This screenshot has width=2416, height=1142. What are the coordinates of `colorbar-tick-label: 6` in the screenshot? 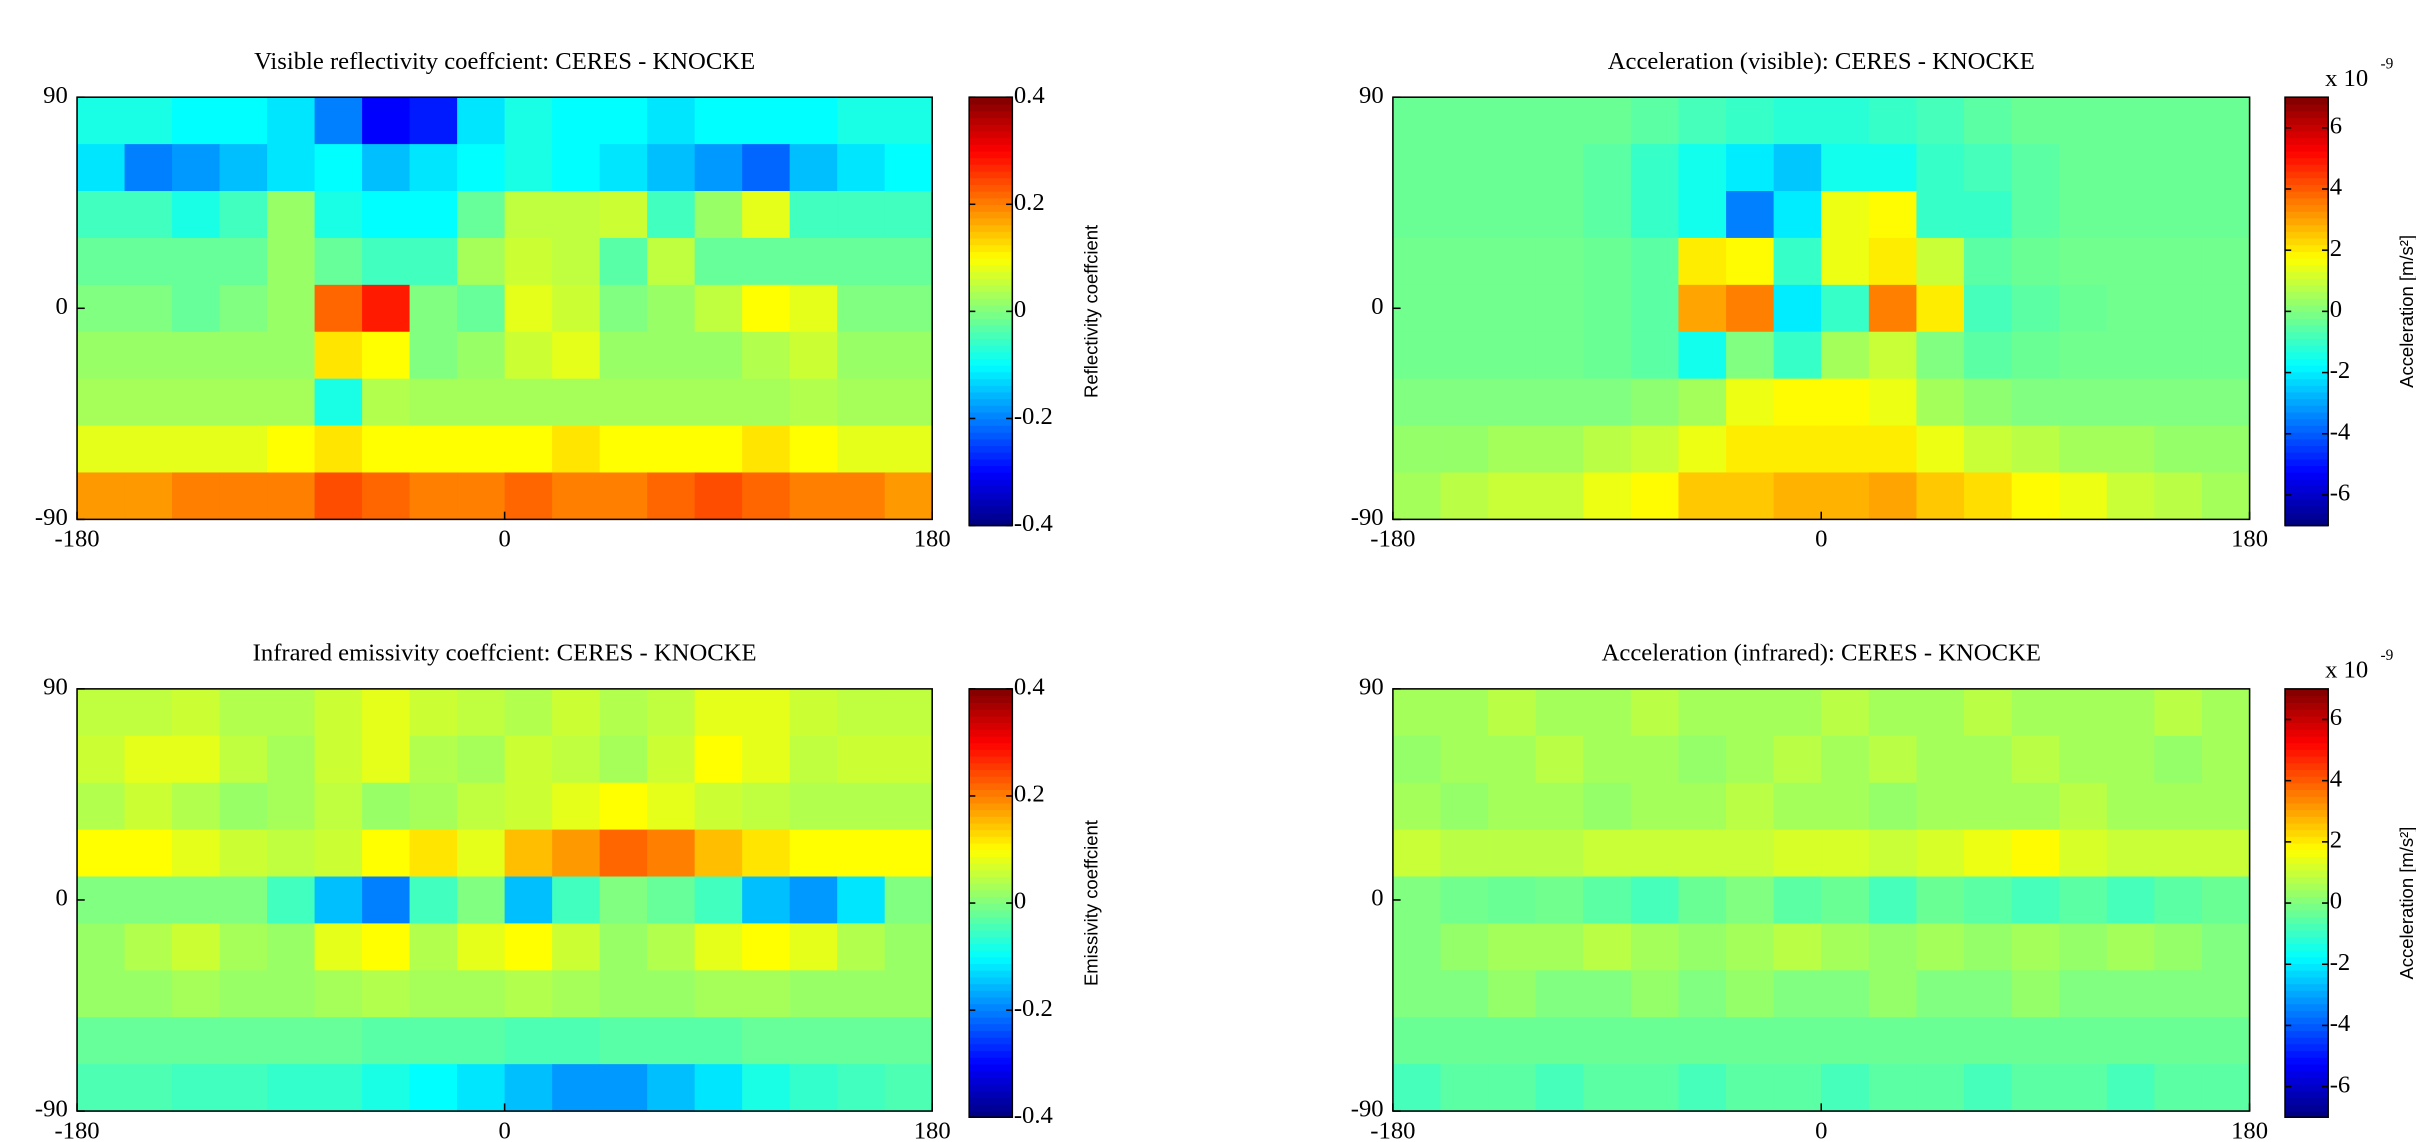 It's located at (2336, 717).